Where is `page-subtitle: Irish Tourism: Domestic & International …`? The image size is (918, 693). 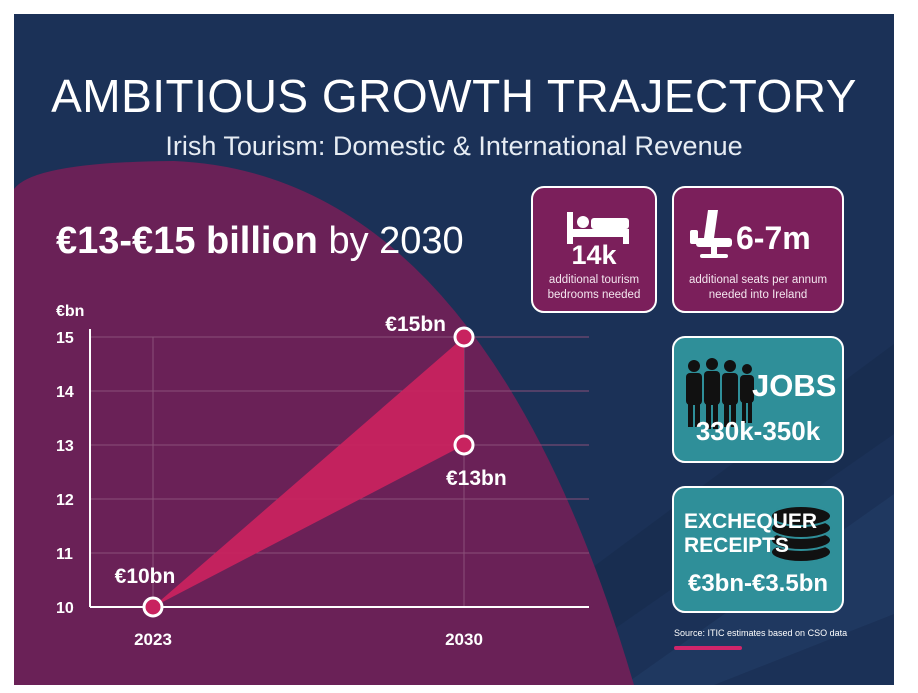 page-subtitle: Irish Tourism: Domestic & International … is located at coordinates (454, 146).